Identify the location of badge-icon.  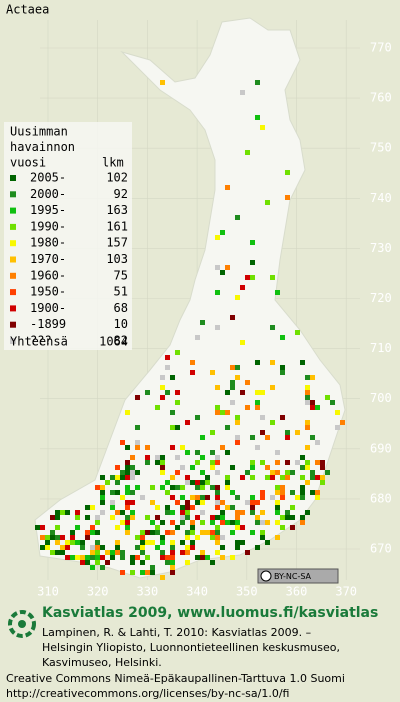
(266, 576).